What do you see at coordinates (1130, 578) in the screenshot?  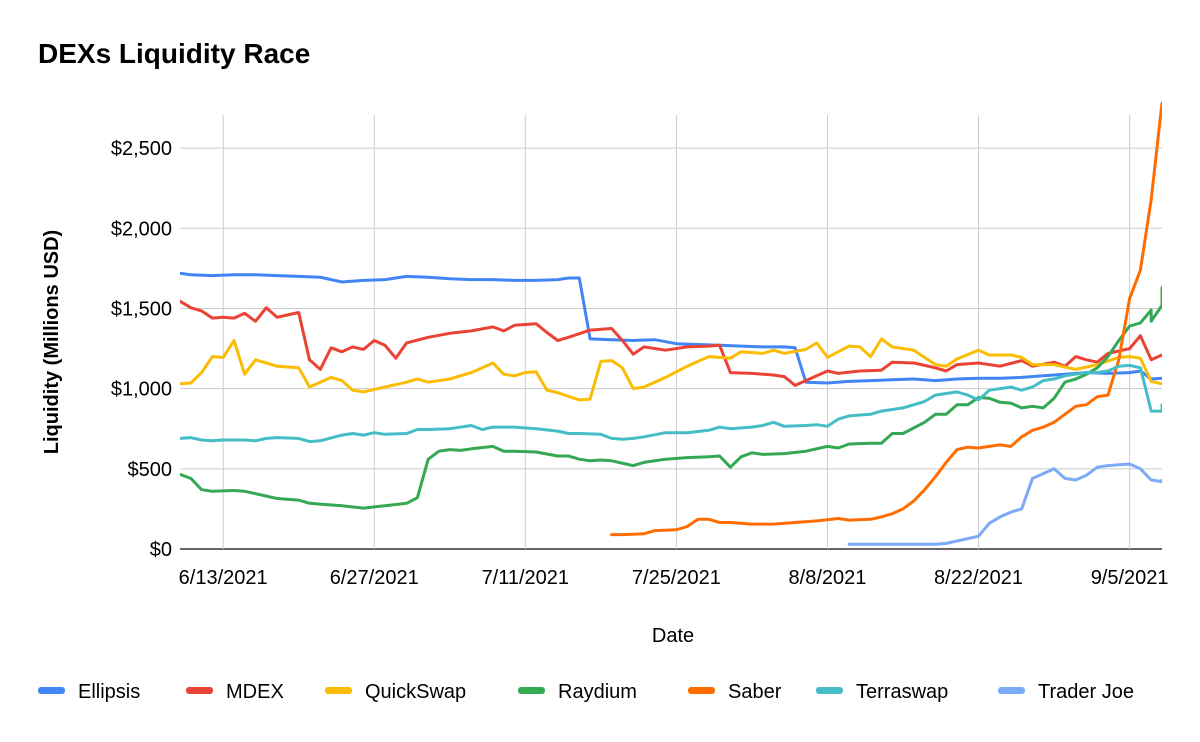 I see `x-tick-label: 9/5/2021` at bounding box center [1130, 578].